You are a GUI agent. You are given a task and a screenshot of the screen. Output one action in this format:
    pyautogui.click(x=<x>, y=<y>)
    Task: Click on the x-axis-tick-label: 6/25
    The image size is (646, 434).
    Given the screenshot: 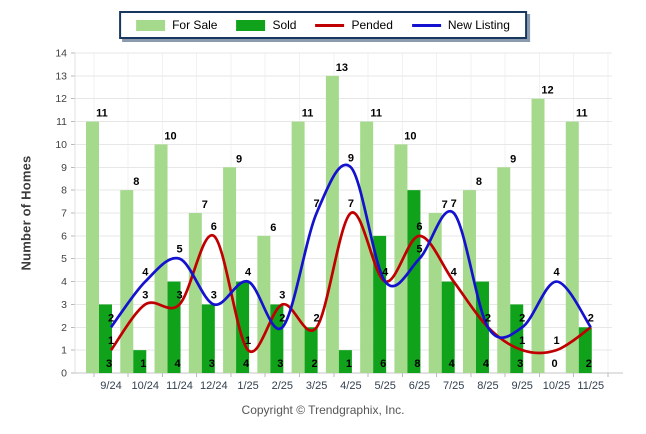 What is the action you would take?
    pyautogui.click(x=419, y=386)
    